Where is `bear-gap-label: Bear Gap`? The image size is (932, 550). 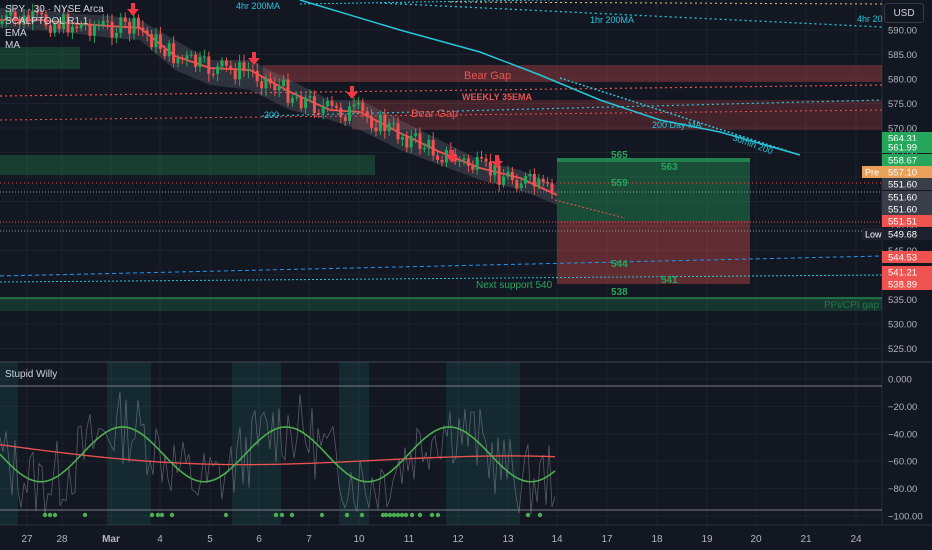 bear-gap-label: Bear Gap is located at coordinates (434, 114).